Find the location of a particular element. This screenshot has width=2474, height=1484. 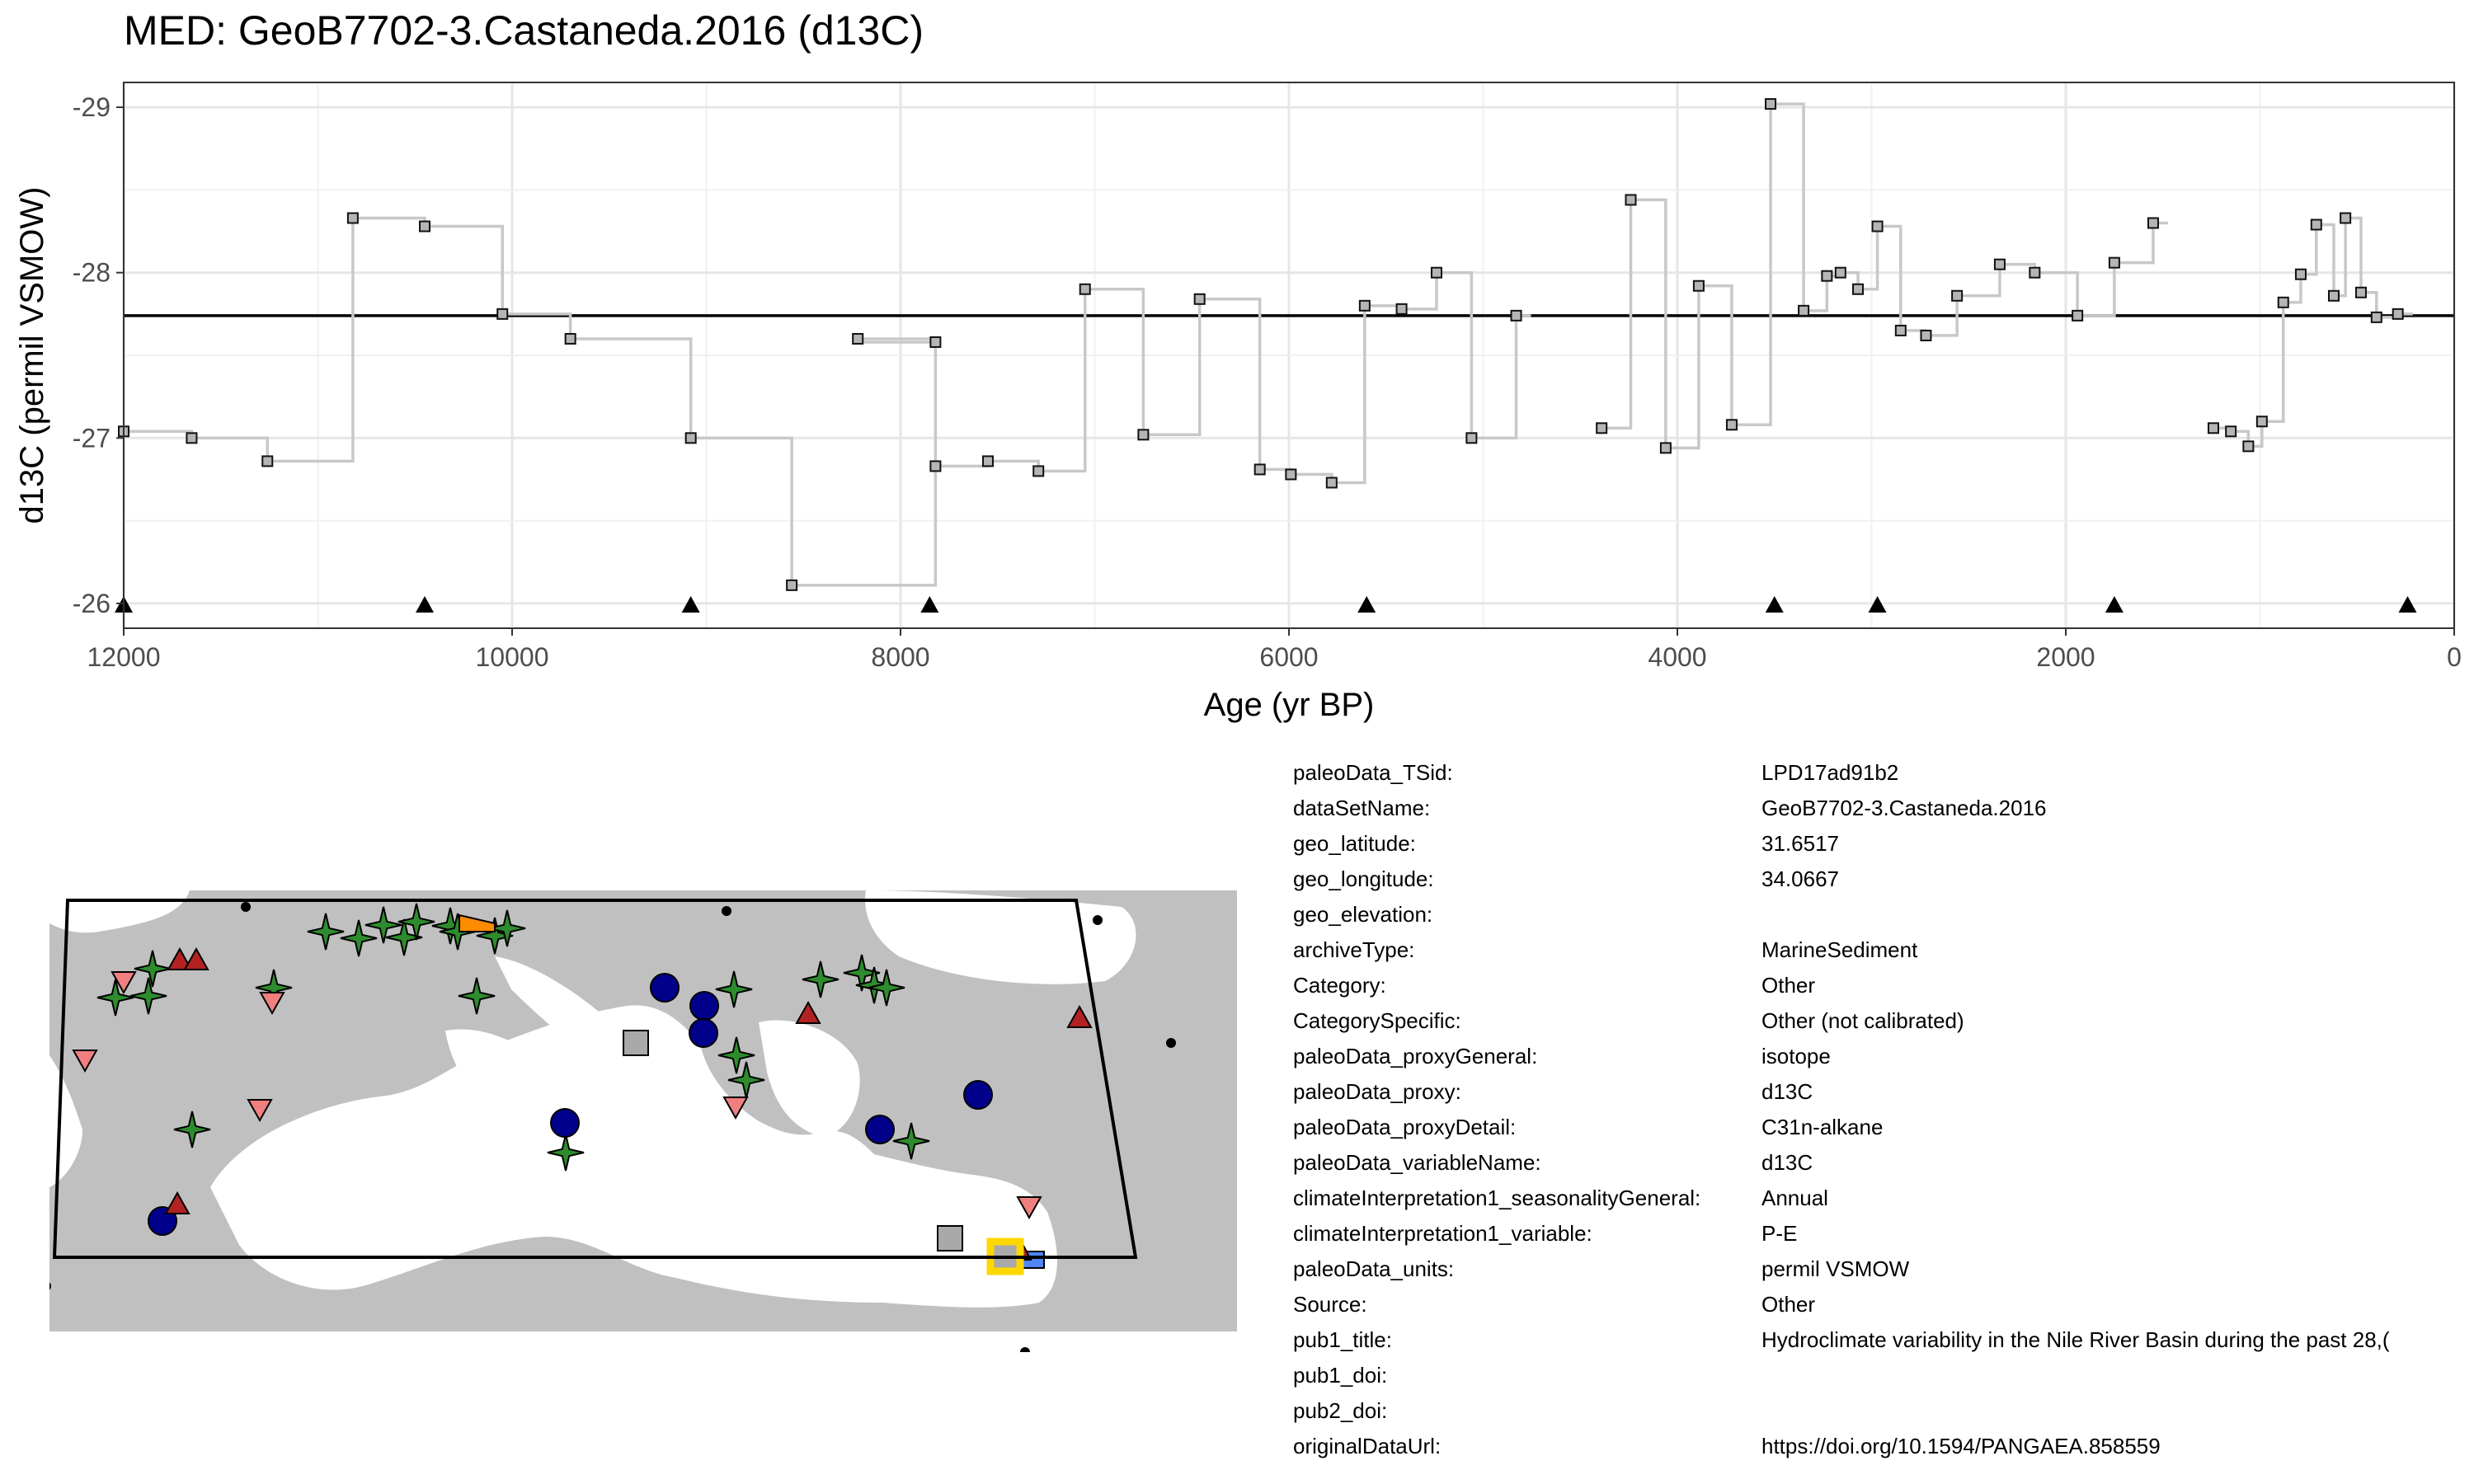

metadata-value: d13C is located at coordinates (1787, 1091).